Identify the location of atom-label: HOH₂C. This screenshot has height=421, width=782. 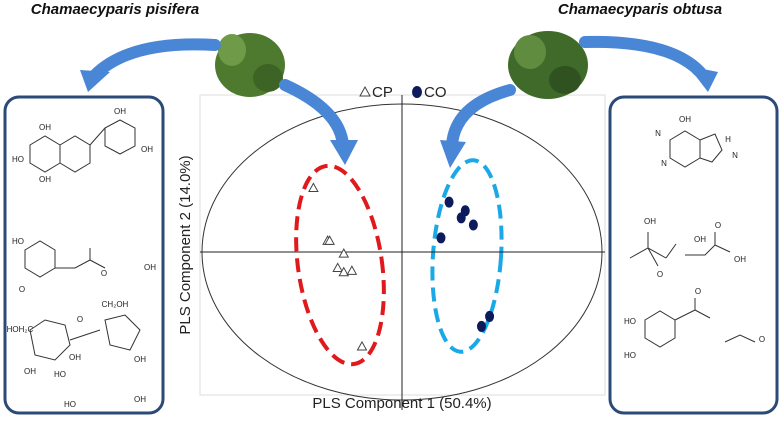
(20, 329).